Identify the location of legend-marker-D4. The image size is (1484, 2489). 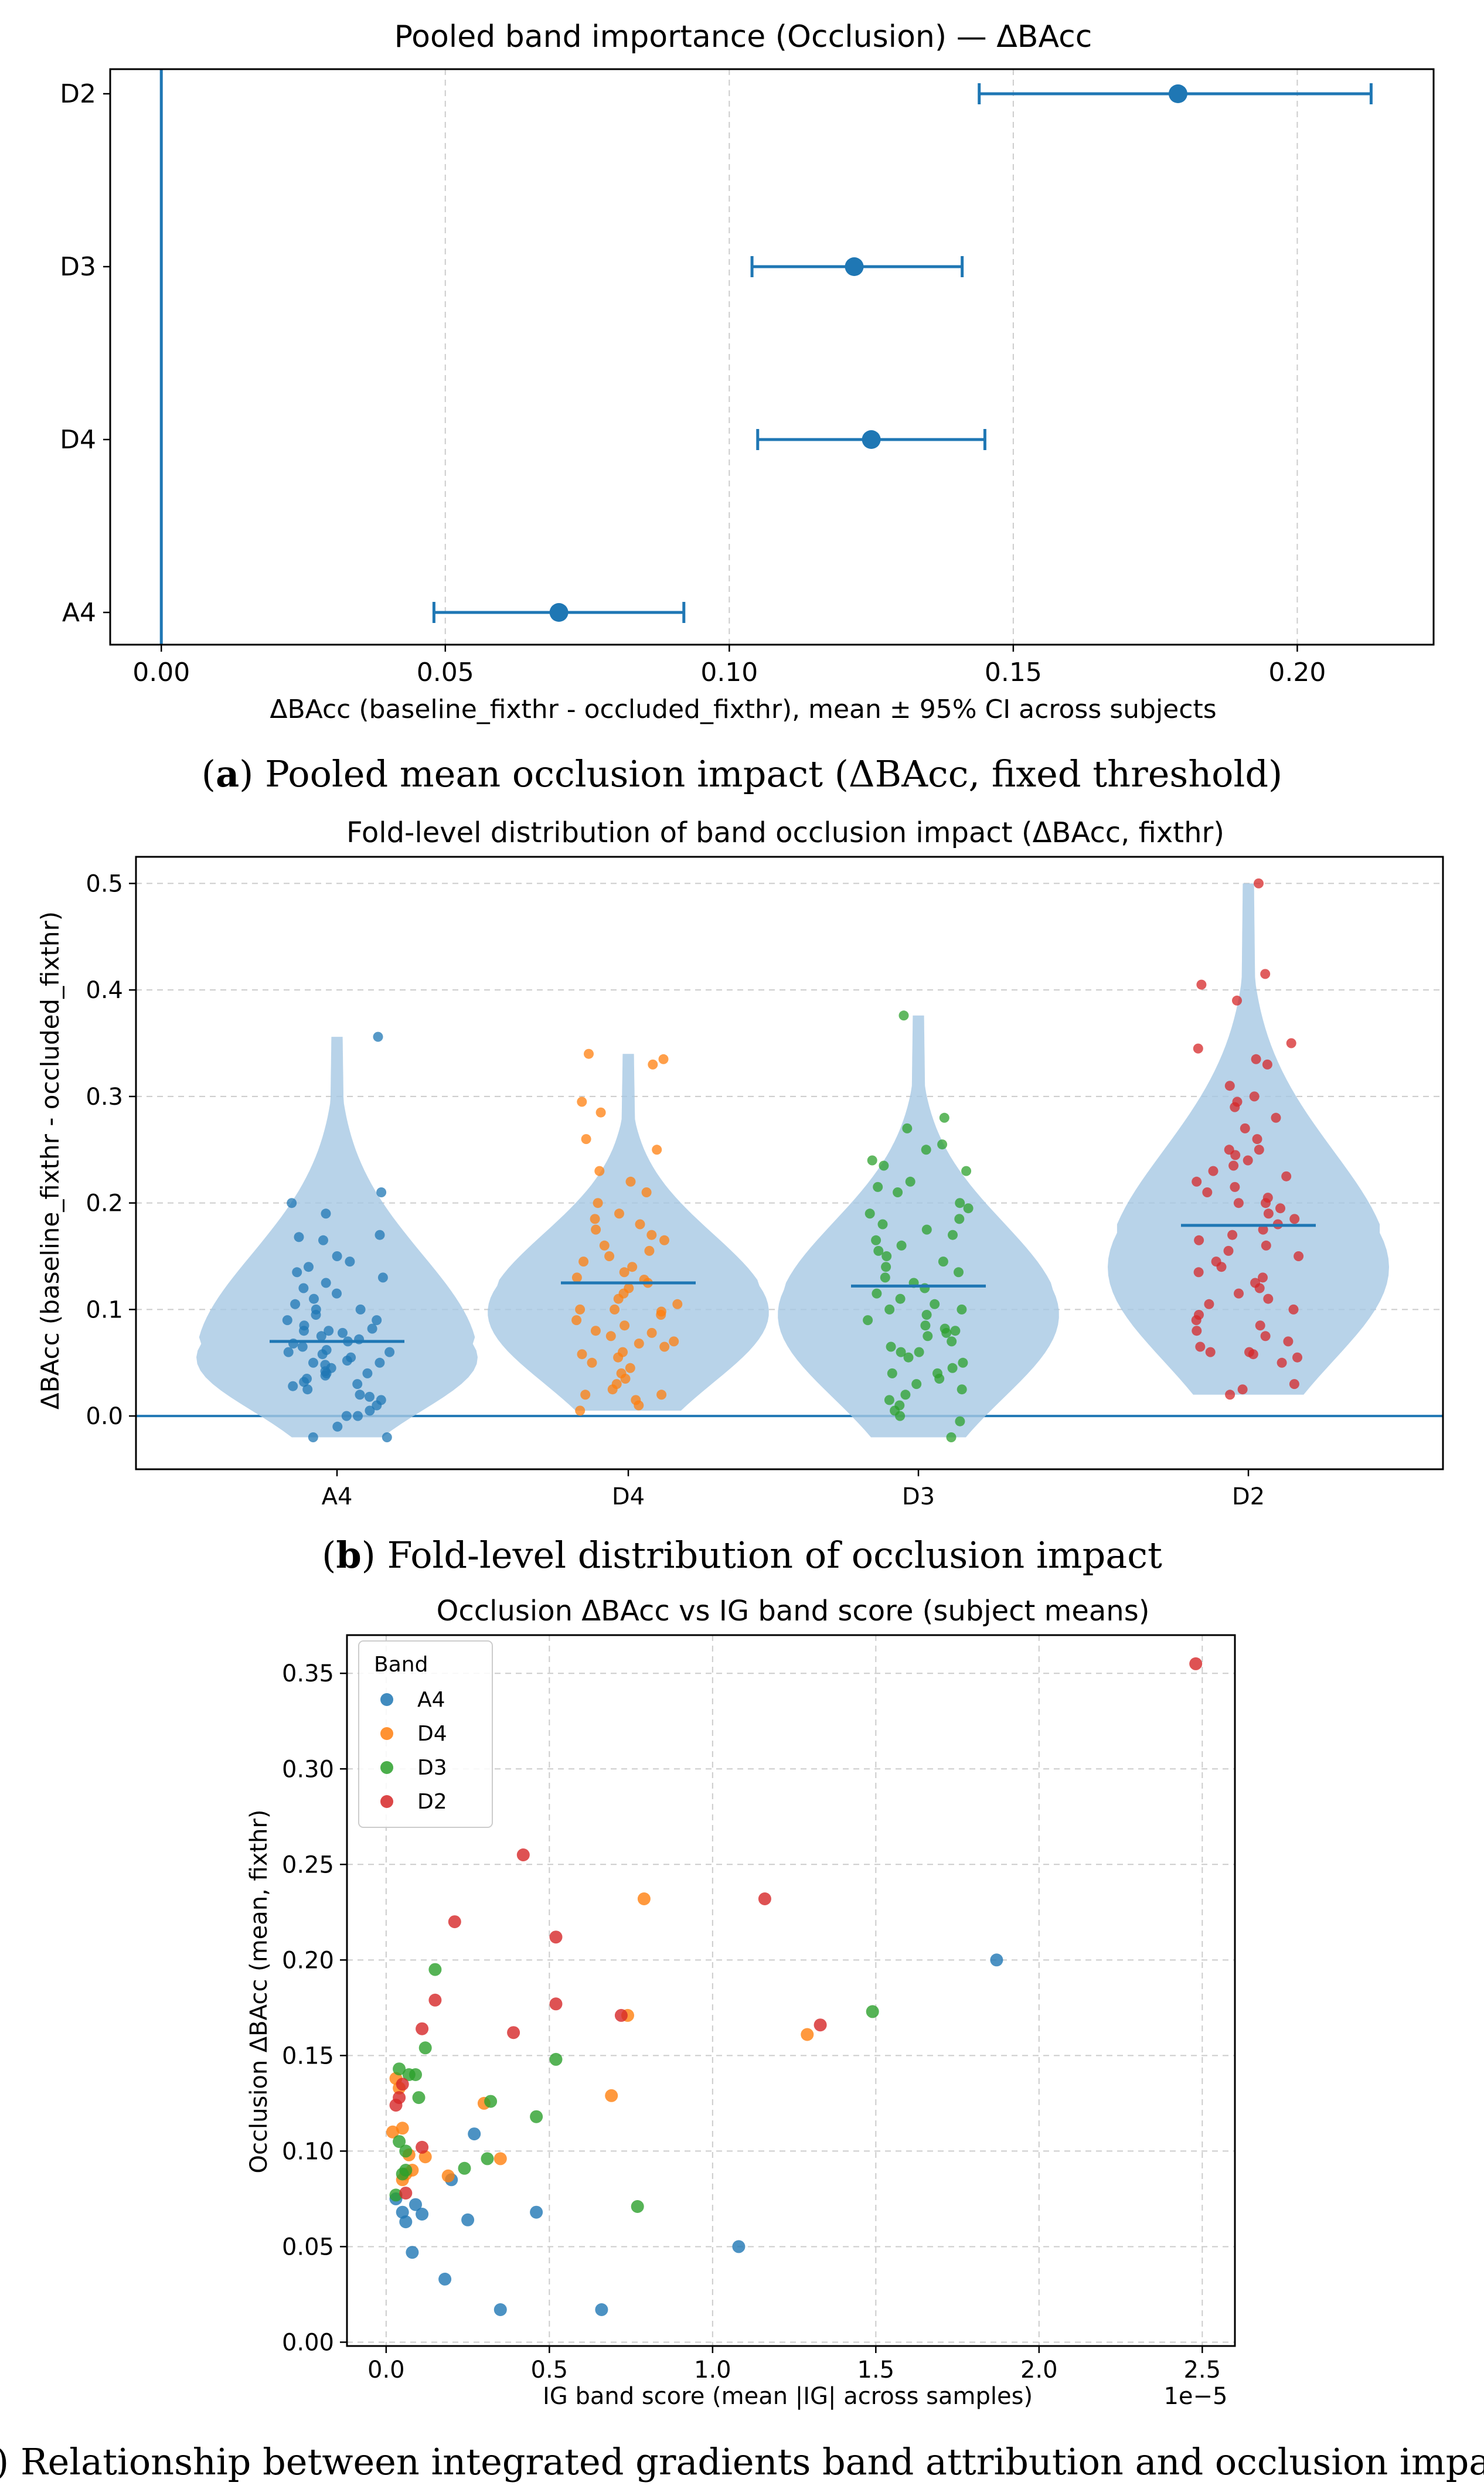
(387, 1733).